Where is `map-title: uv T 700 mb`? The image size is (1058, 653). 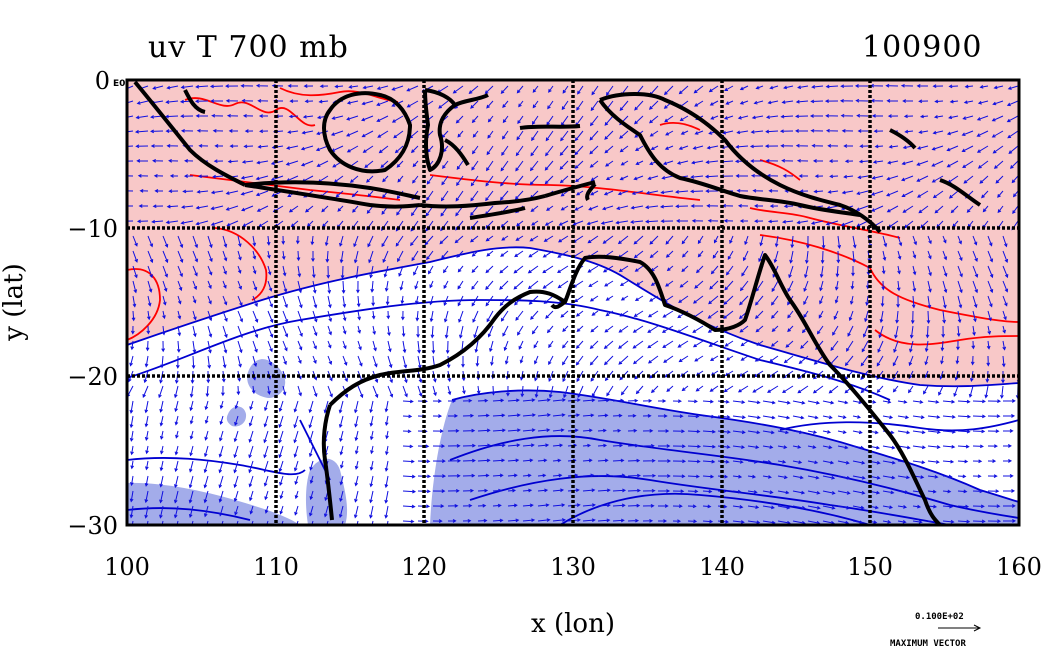 map-title: uv T 700 mb is located at coordinates (248, 47).